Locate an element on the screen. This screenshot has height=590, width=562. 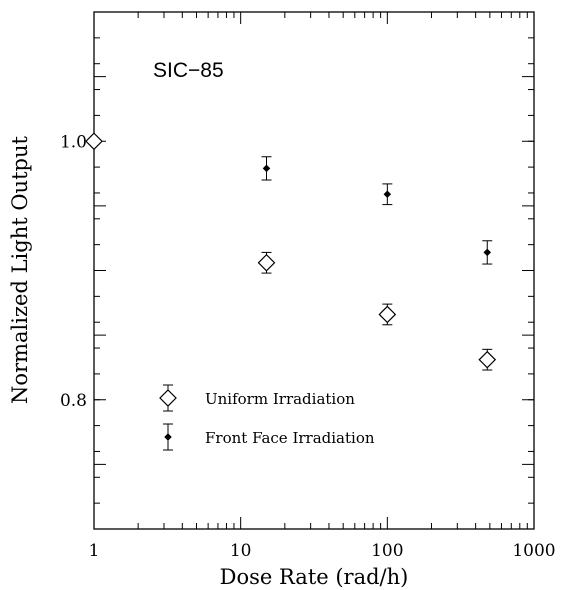
y-tick-label: 0.8 is located at coordinates (73, 401).